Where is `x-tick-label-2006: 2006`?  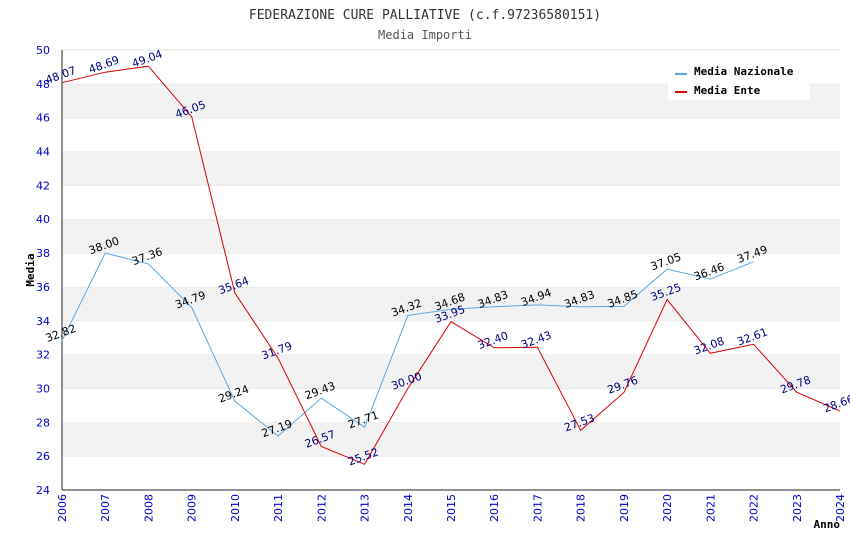 x-tick-label-2006: 2006 is located at coordinates (62, 508).